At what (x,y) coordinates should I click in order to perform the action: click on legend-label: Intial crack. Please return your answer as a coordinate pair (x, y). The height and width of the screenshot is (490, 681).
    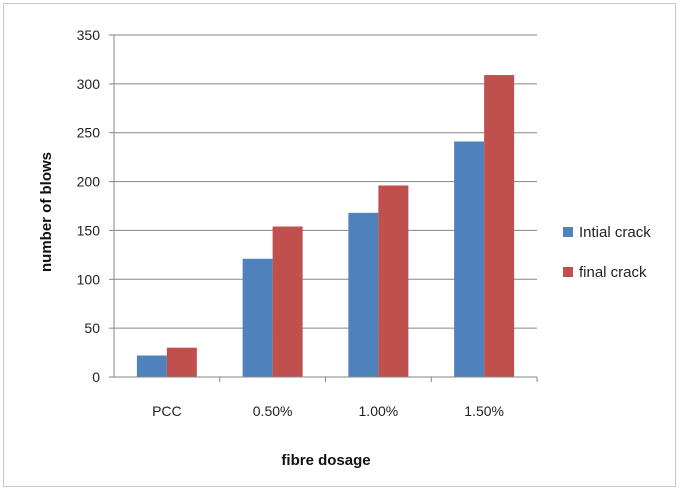
    Looking at the image, I should click on (615, 232).